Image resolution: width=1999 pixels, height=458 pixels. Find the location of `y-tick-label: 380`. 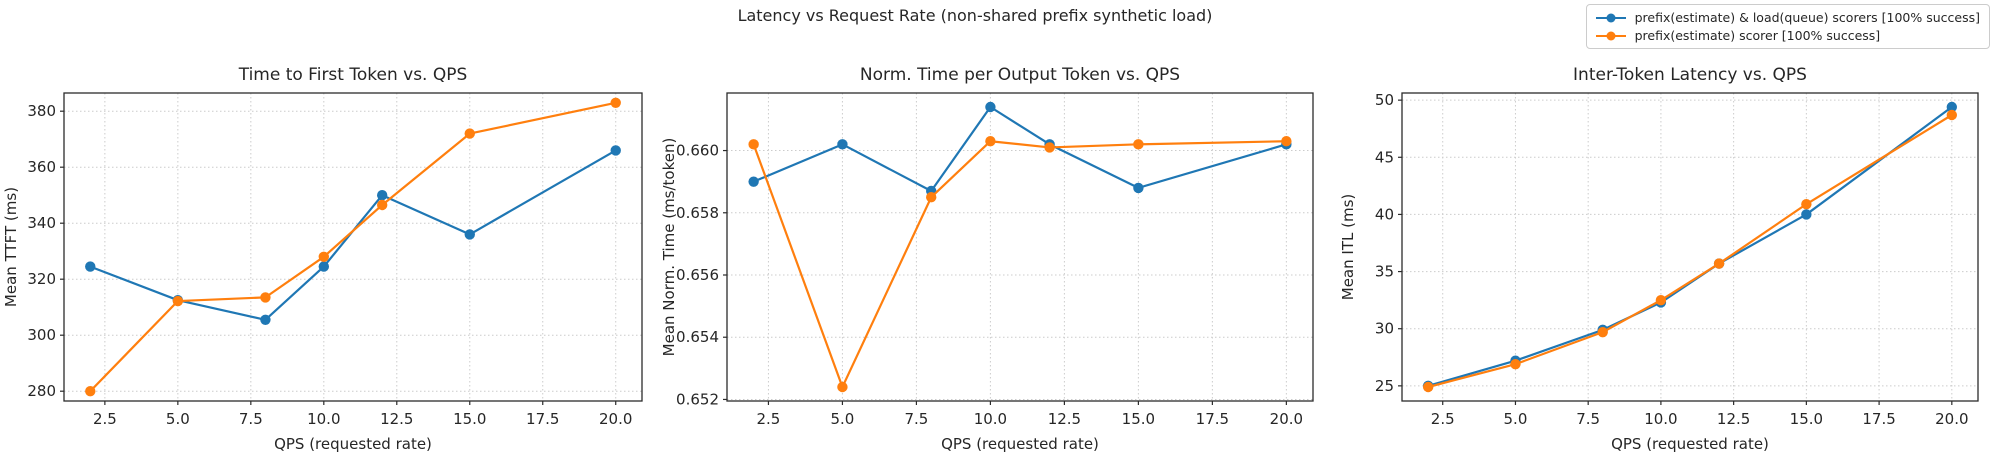

y-tick-label: 380 is located at coordinates (41, 111).